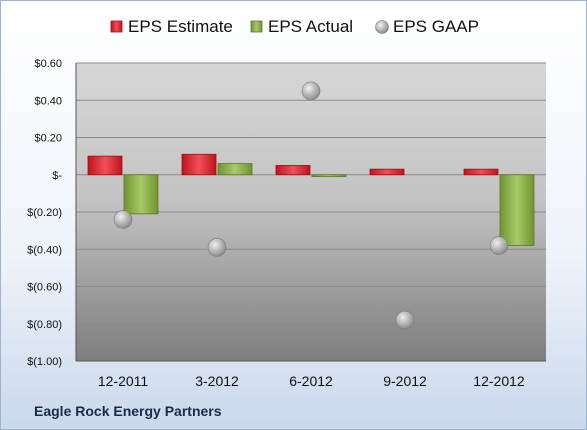  What do you see at coordinates (180, 26) in the screenshot?
I see `legend-label-eps-estimate: EPS Estimate` at bounding box center [180, 26].